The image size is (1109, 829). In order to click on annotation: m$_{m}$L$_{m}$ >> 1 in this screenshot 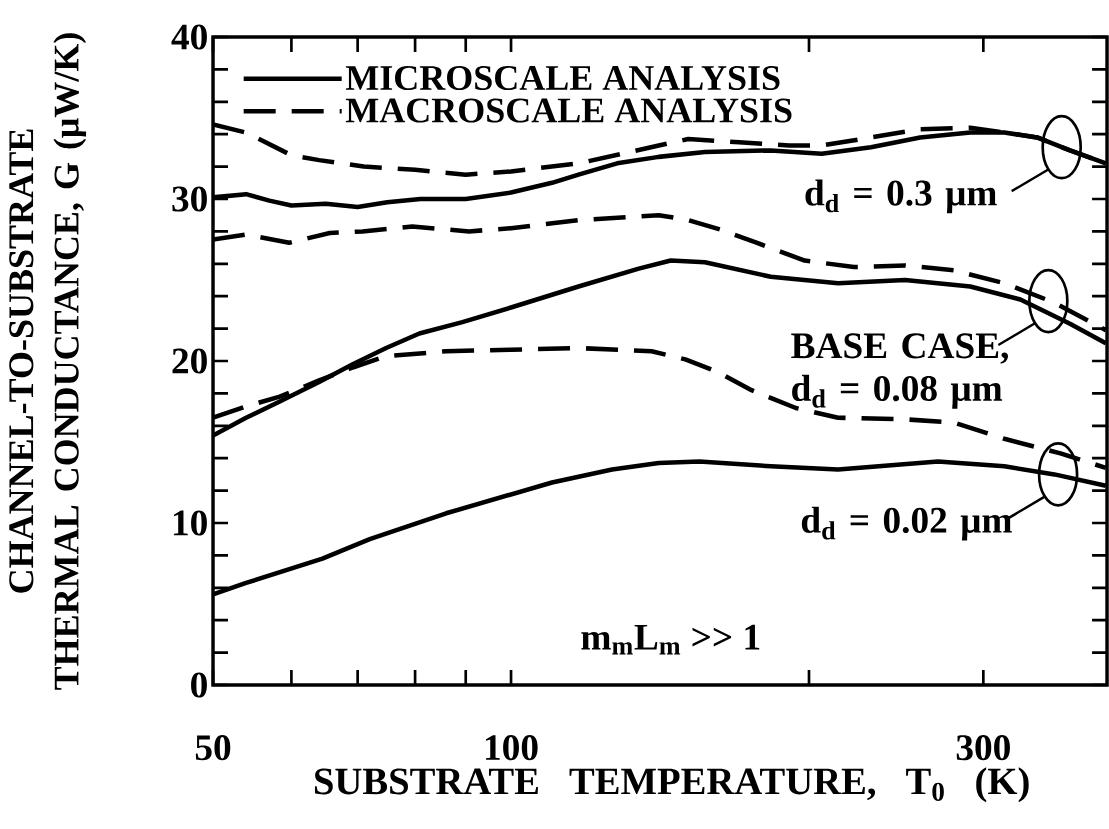, I will do `click(670, 639)`.